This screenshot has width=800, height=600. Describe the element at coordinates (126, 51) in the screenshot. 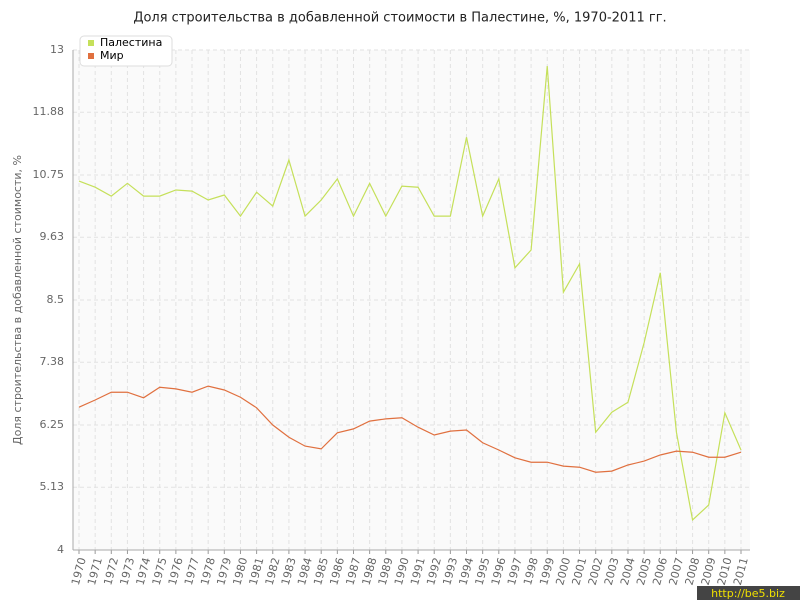

I see `legend-box` at that location.